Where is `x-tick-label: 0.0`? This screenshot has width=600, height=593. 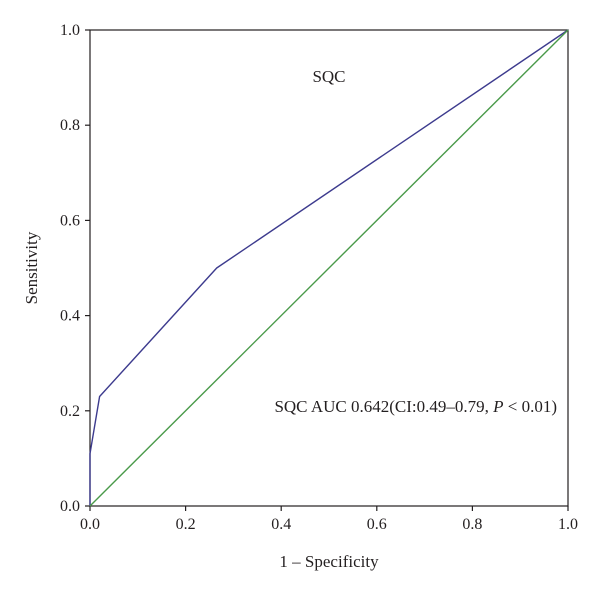 x-tick-label: 0.0 is located at coordinates (90, 524).